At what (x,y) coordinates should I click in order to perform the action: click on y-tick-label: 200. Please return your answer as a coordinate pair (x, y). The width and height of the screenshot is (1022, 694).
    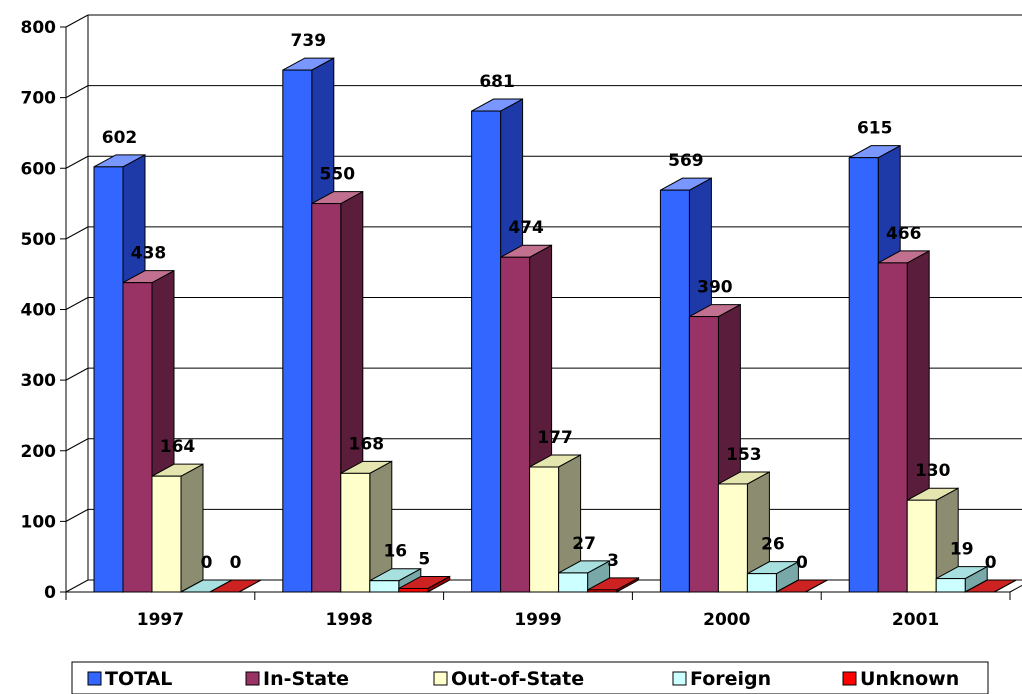
    Looking at the image, I should click on (39, 452).